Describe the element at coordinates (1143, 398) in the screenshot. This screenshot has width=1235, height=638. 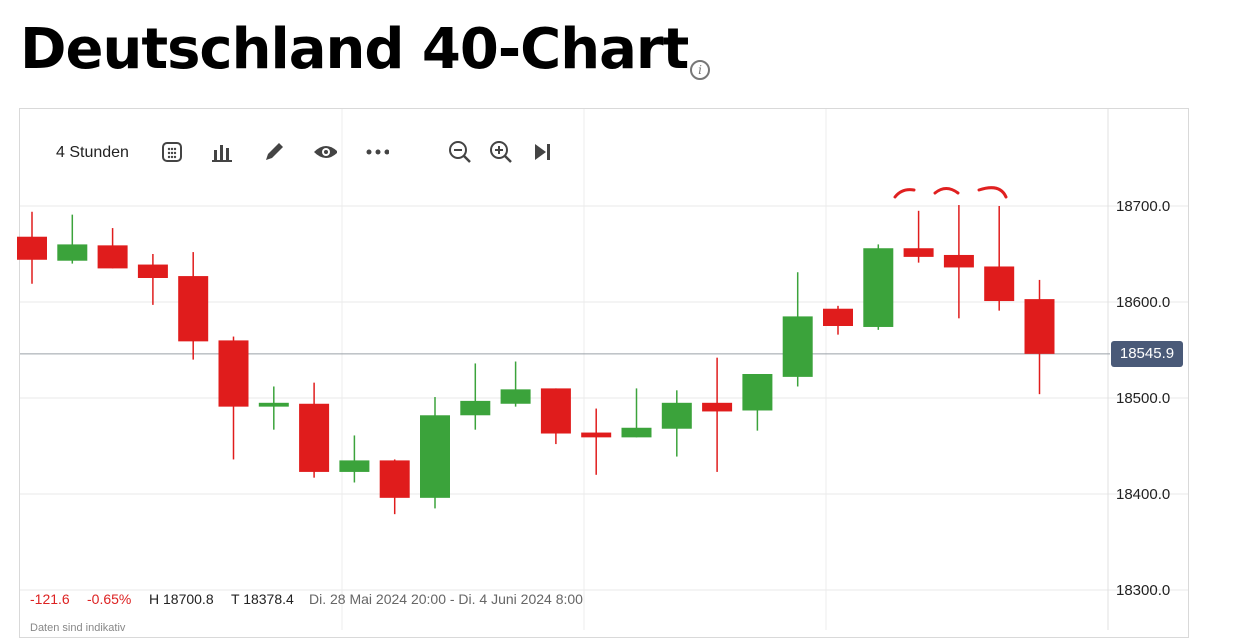
I see `y-tick-label: 18500.0` at that location.